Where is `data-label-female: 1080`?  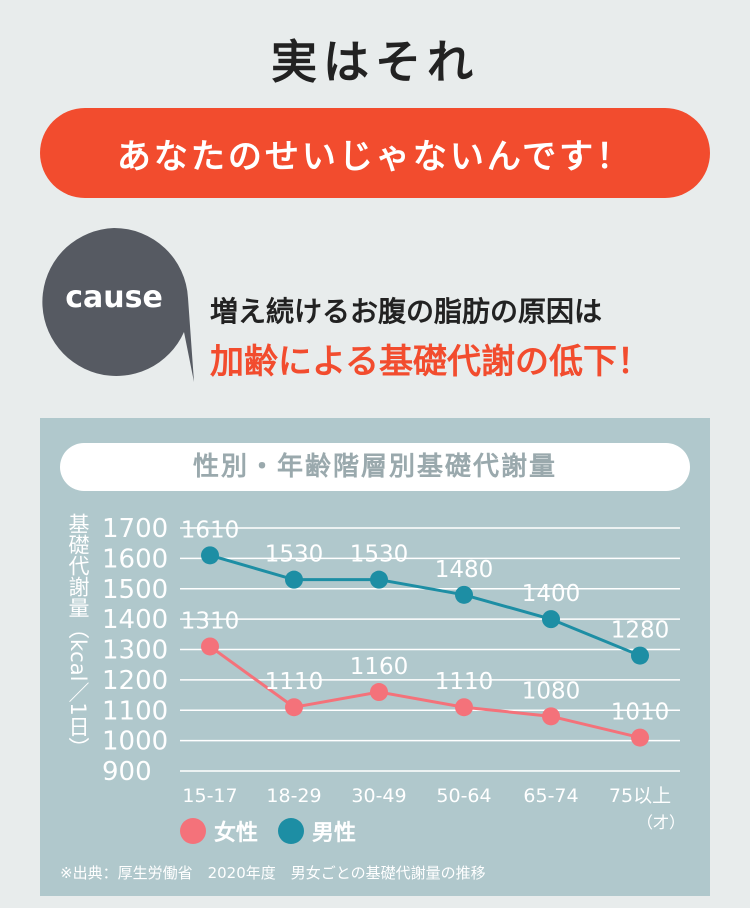 data-label-female: 1080 is located at coordinates (551, 691).